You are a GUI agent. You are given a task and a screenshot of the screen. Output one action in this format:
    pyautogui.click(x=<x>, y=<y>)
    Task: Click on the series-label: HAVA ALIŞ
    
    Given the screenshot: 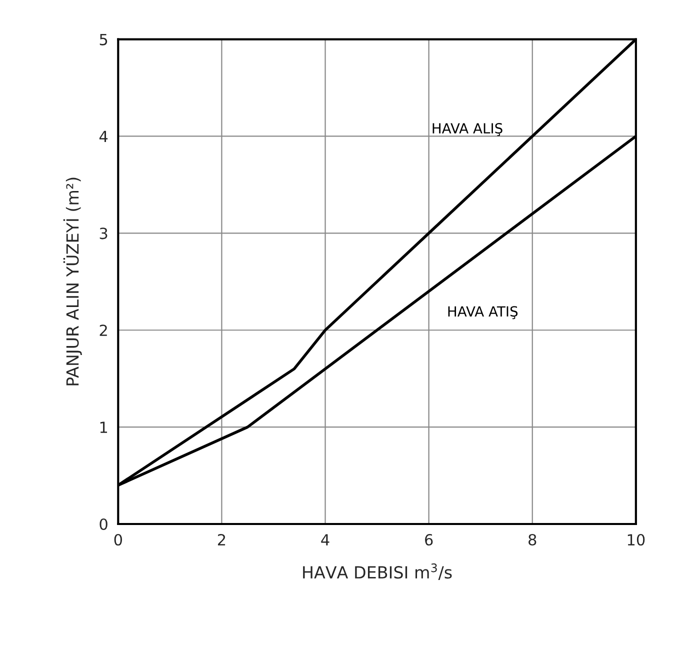 What is the action you would take?
    pyautogui.click(x=467, y=129)
    